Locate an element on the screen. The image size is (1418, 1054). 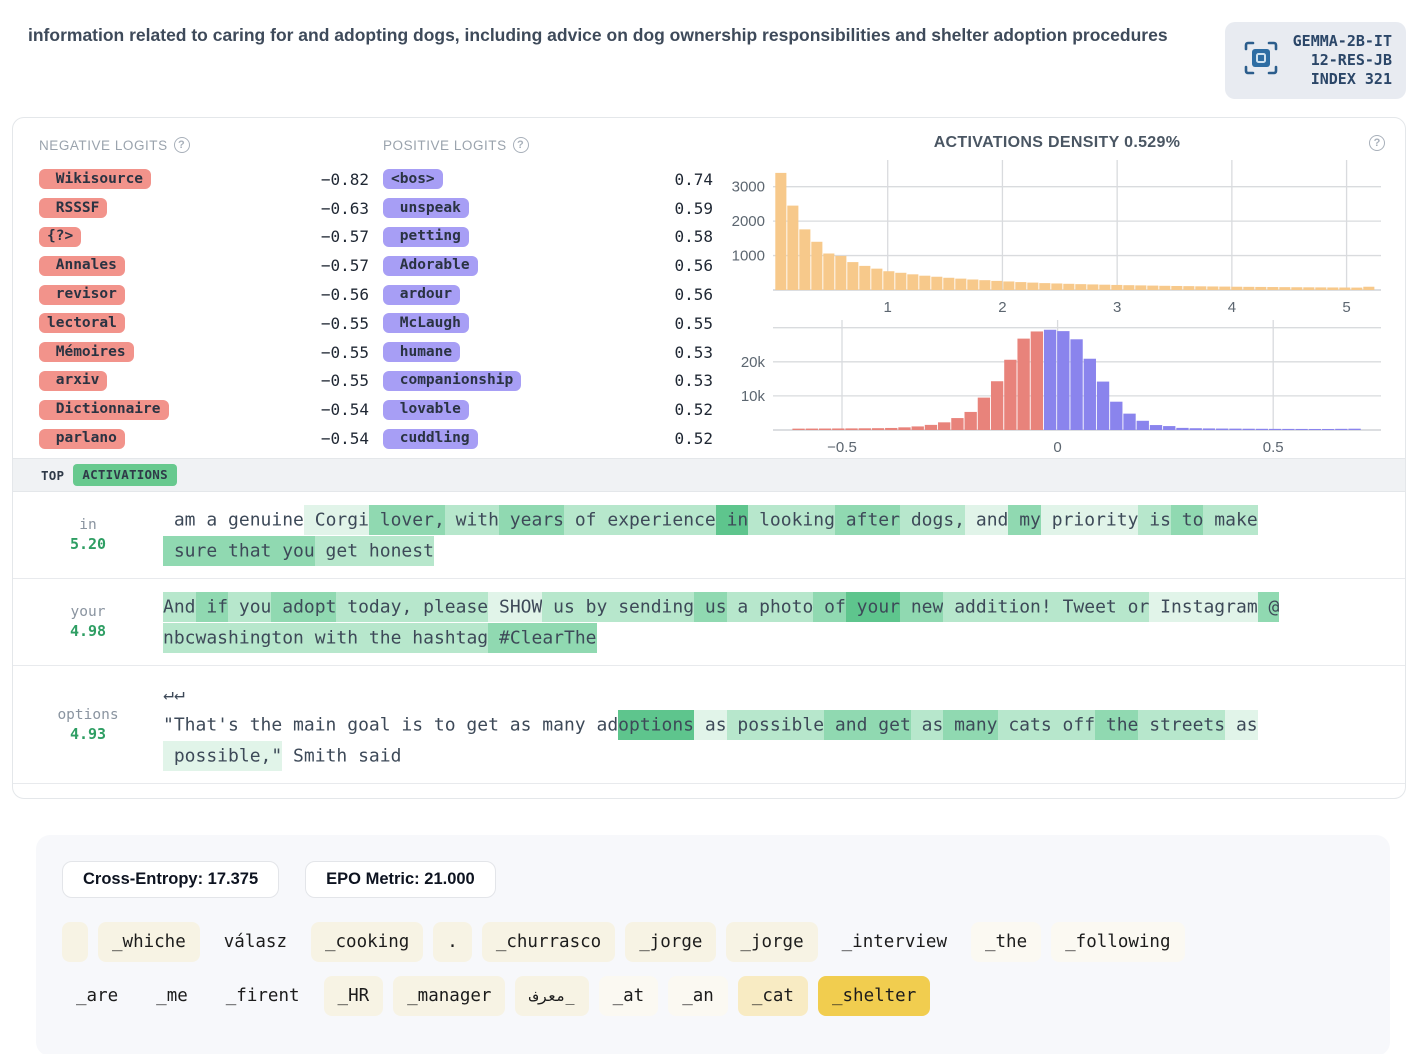
positive-token-pill: petting is located at coordinates (426, 236).